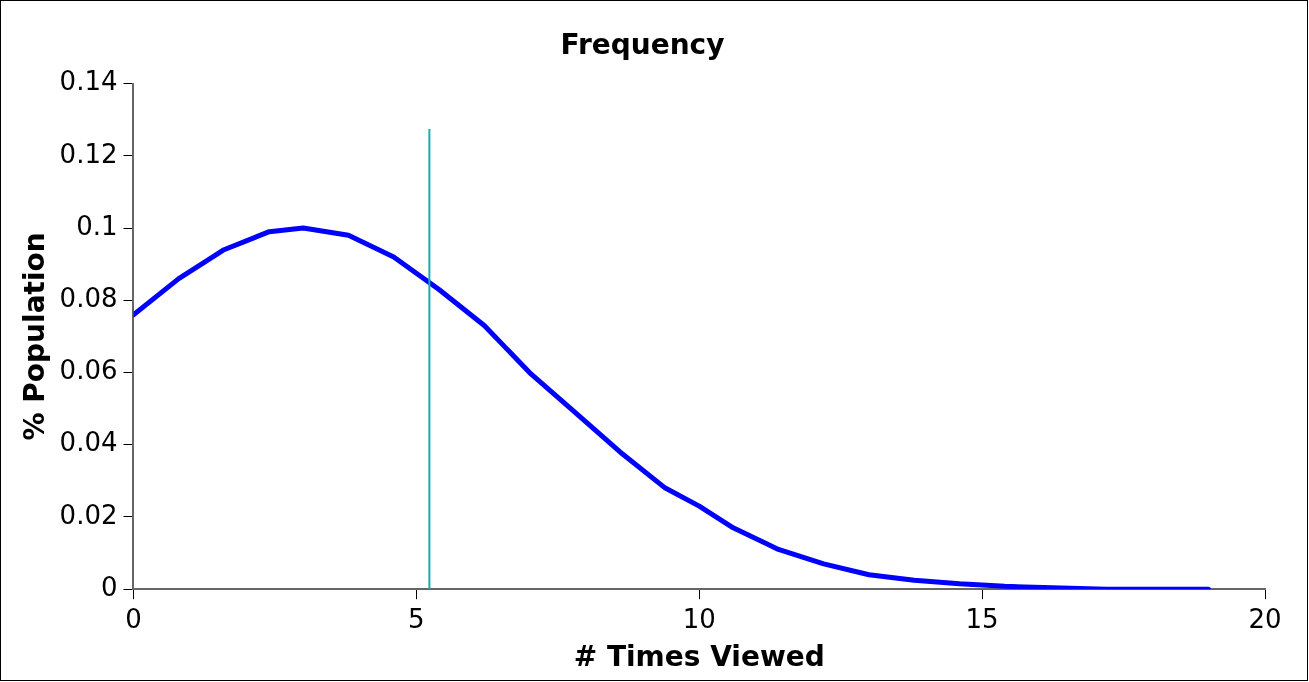 The width and height of the screenshot is (1309, 682). What do you see at coordinates (97, 225) in the screenshot?
I see `y-tick-label: 0.1` at bounding box center [97, 225].